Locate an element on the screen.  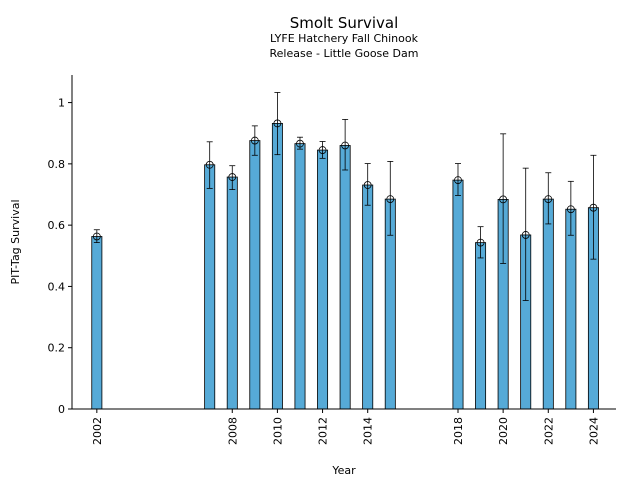
bar-group-2022 is located at coordinates (548, 291).